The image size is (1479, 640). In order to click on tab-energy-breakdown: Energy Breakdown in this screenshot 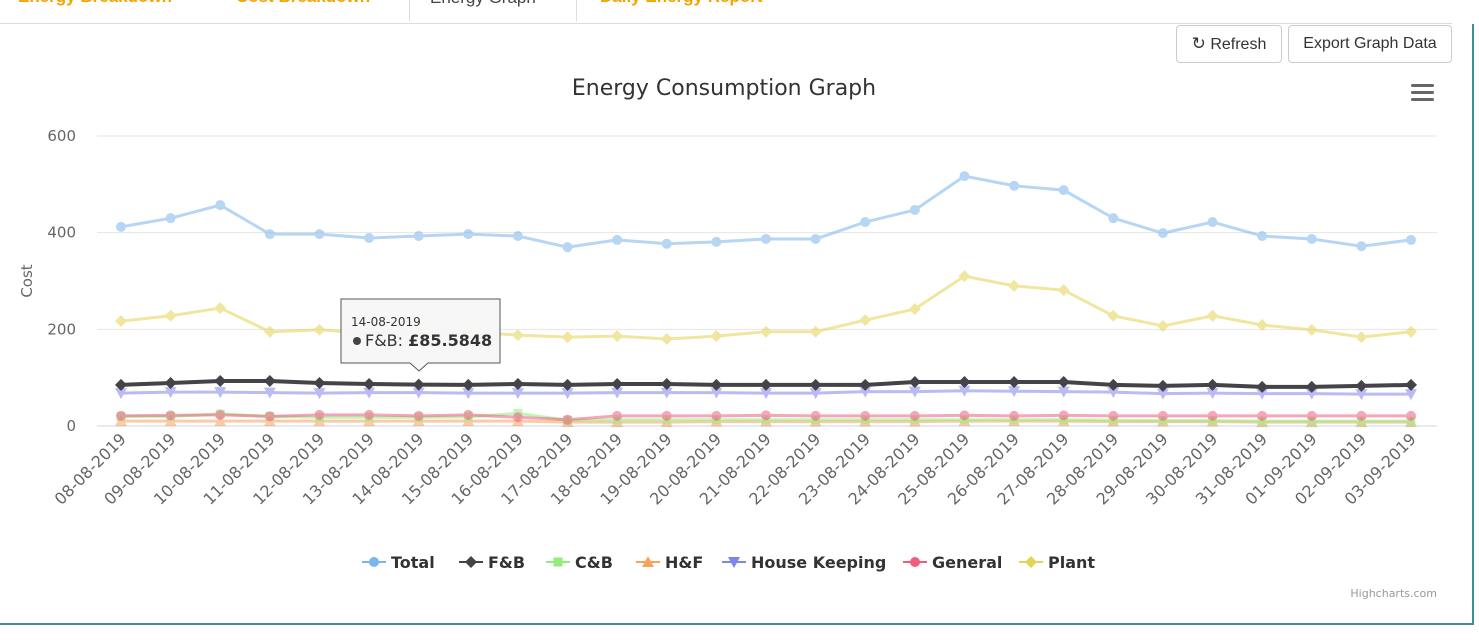, I will do `click(95, 11)`.